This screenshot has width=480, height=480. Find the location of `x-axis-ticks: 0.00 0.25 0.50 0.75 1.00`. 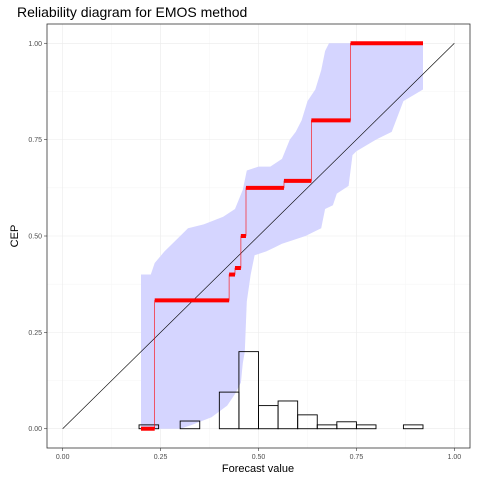

x-axis-ticks: 0.00 0.25 0.50 0.75 1.00 is located at coordinates (258, 454).